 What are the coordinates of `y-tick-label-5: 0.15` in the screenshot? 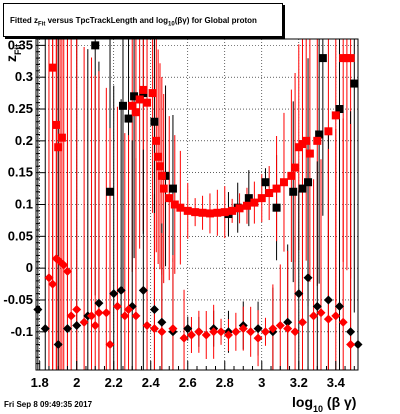 It's located at (20, 172).